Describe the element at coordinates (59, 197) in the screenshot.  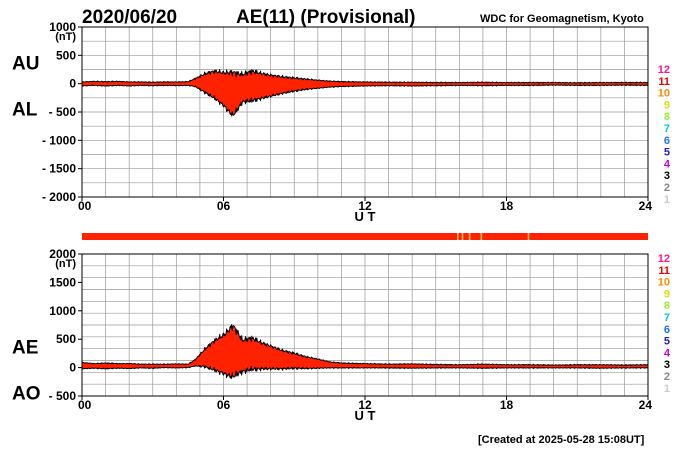
I see `y-tick-label: - 2000` at that location.